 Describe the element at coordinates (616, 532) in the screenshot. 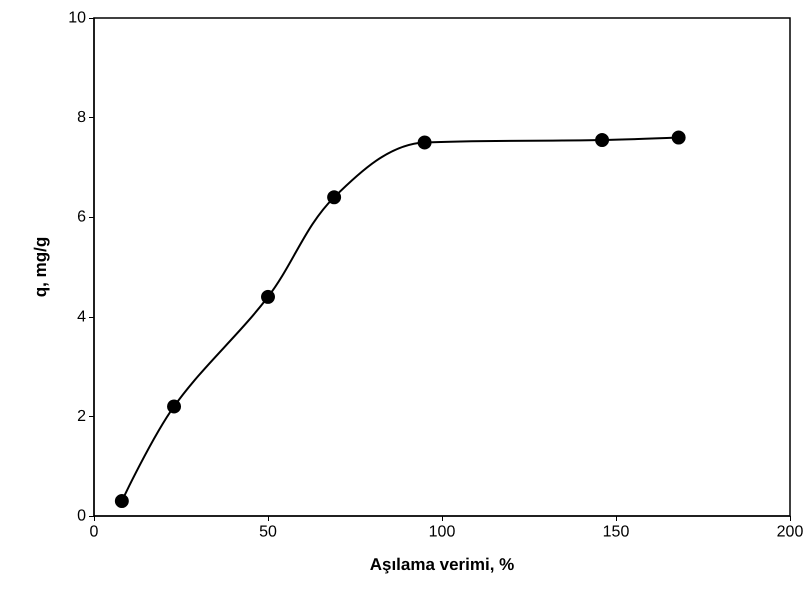

I see `x-tick-label: 150` at that location.